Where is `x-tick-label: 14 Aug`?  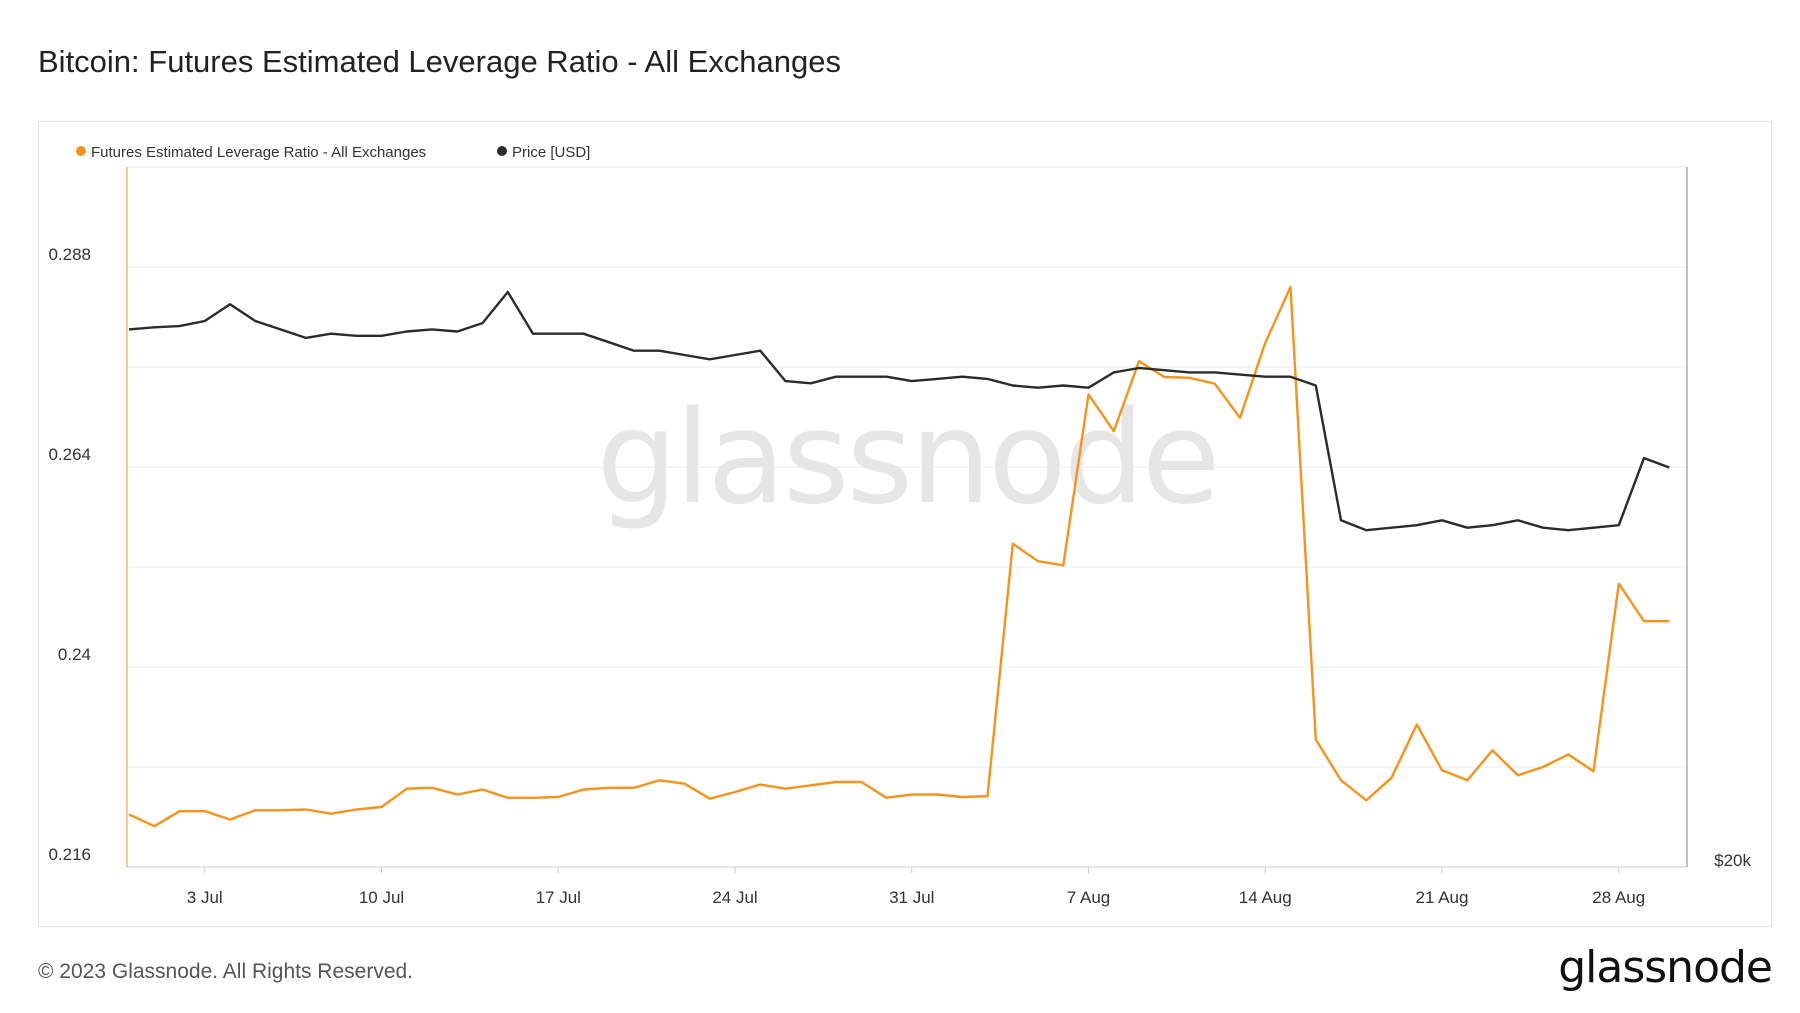 x-tick-label: 14 Aug is located at coordinates (1265, 897).